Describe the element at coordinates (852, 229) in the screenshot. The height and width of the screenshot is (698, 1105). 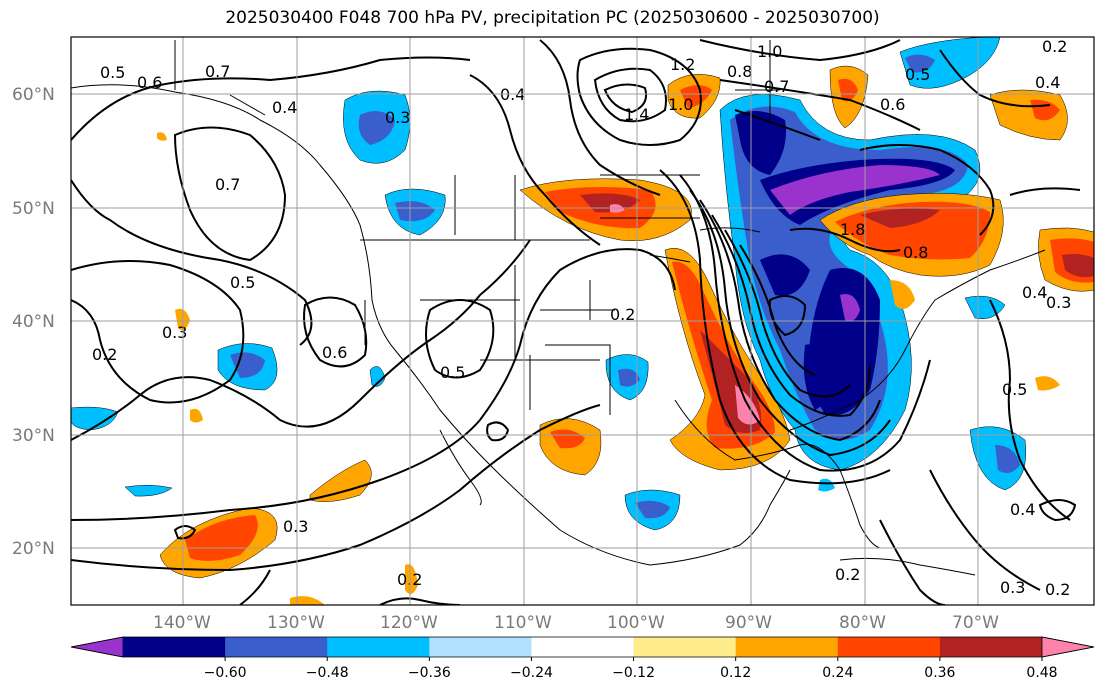
I see `svg-text: 1.8` at that location.